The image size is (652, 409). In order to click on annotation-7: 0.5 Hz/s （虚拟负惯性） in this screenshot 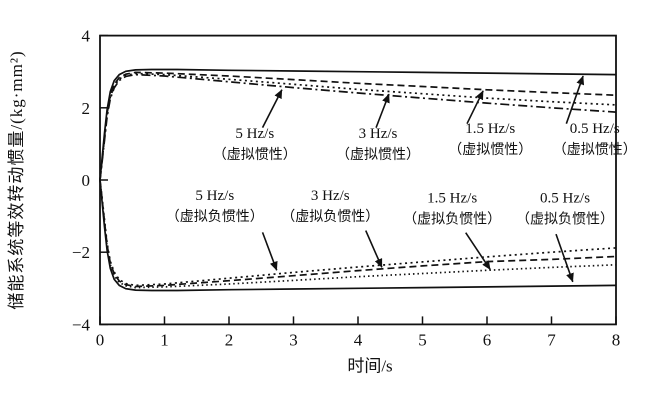, I will do `click(565, 236)`.